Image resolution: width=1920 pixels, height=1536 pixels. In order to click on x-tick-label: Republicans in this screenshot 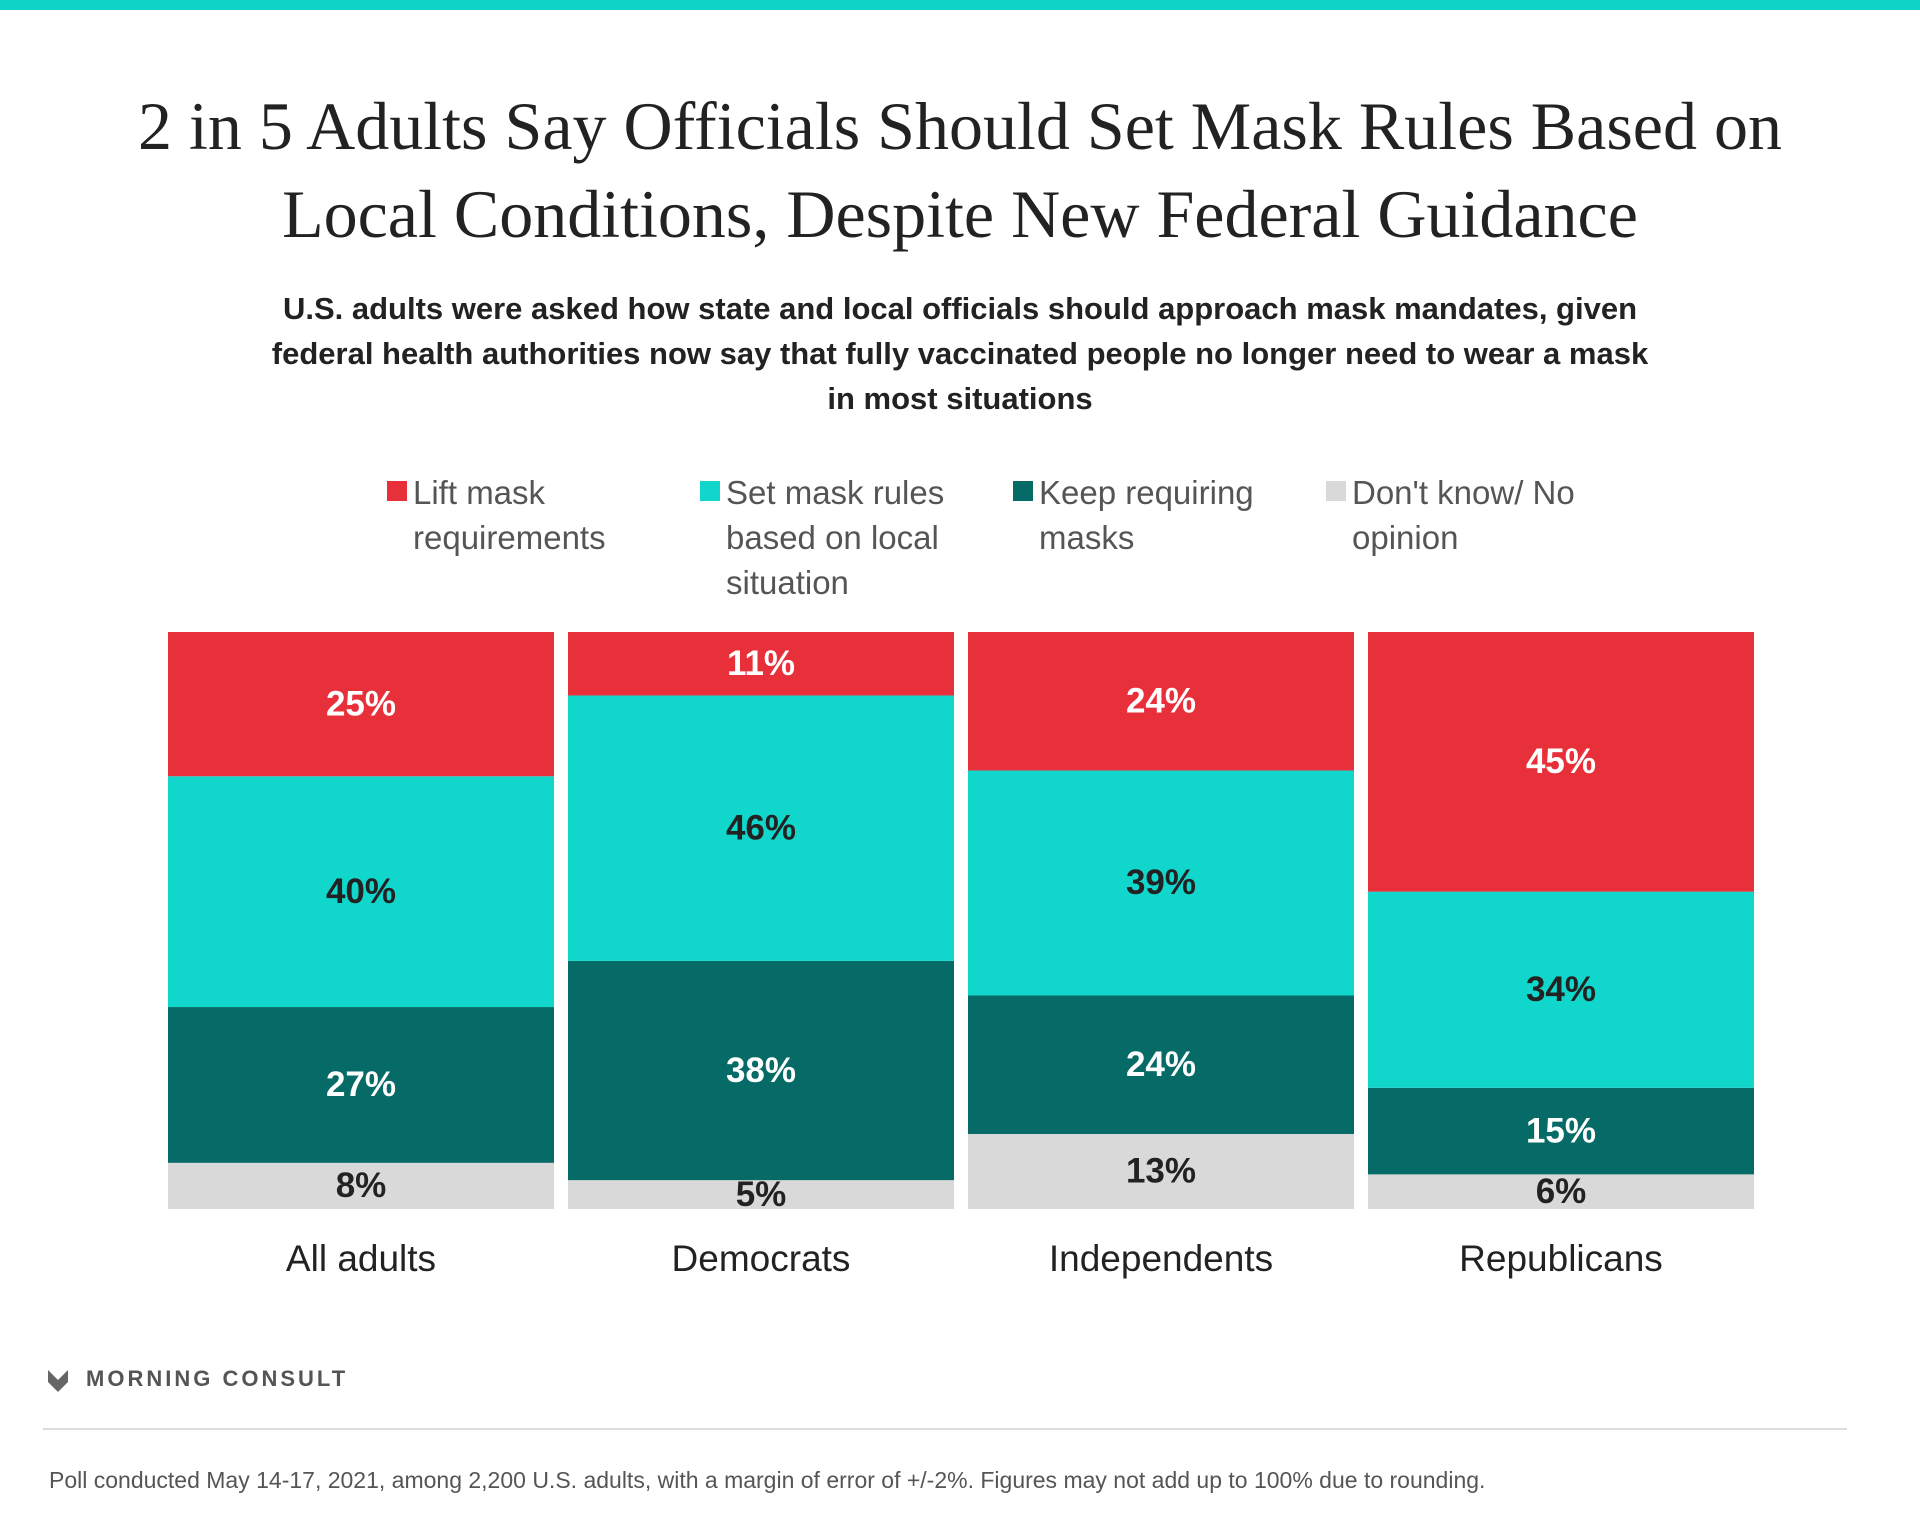, I will do `click(1561, 1258)`.